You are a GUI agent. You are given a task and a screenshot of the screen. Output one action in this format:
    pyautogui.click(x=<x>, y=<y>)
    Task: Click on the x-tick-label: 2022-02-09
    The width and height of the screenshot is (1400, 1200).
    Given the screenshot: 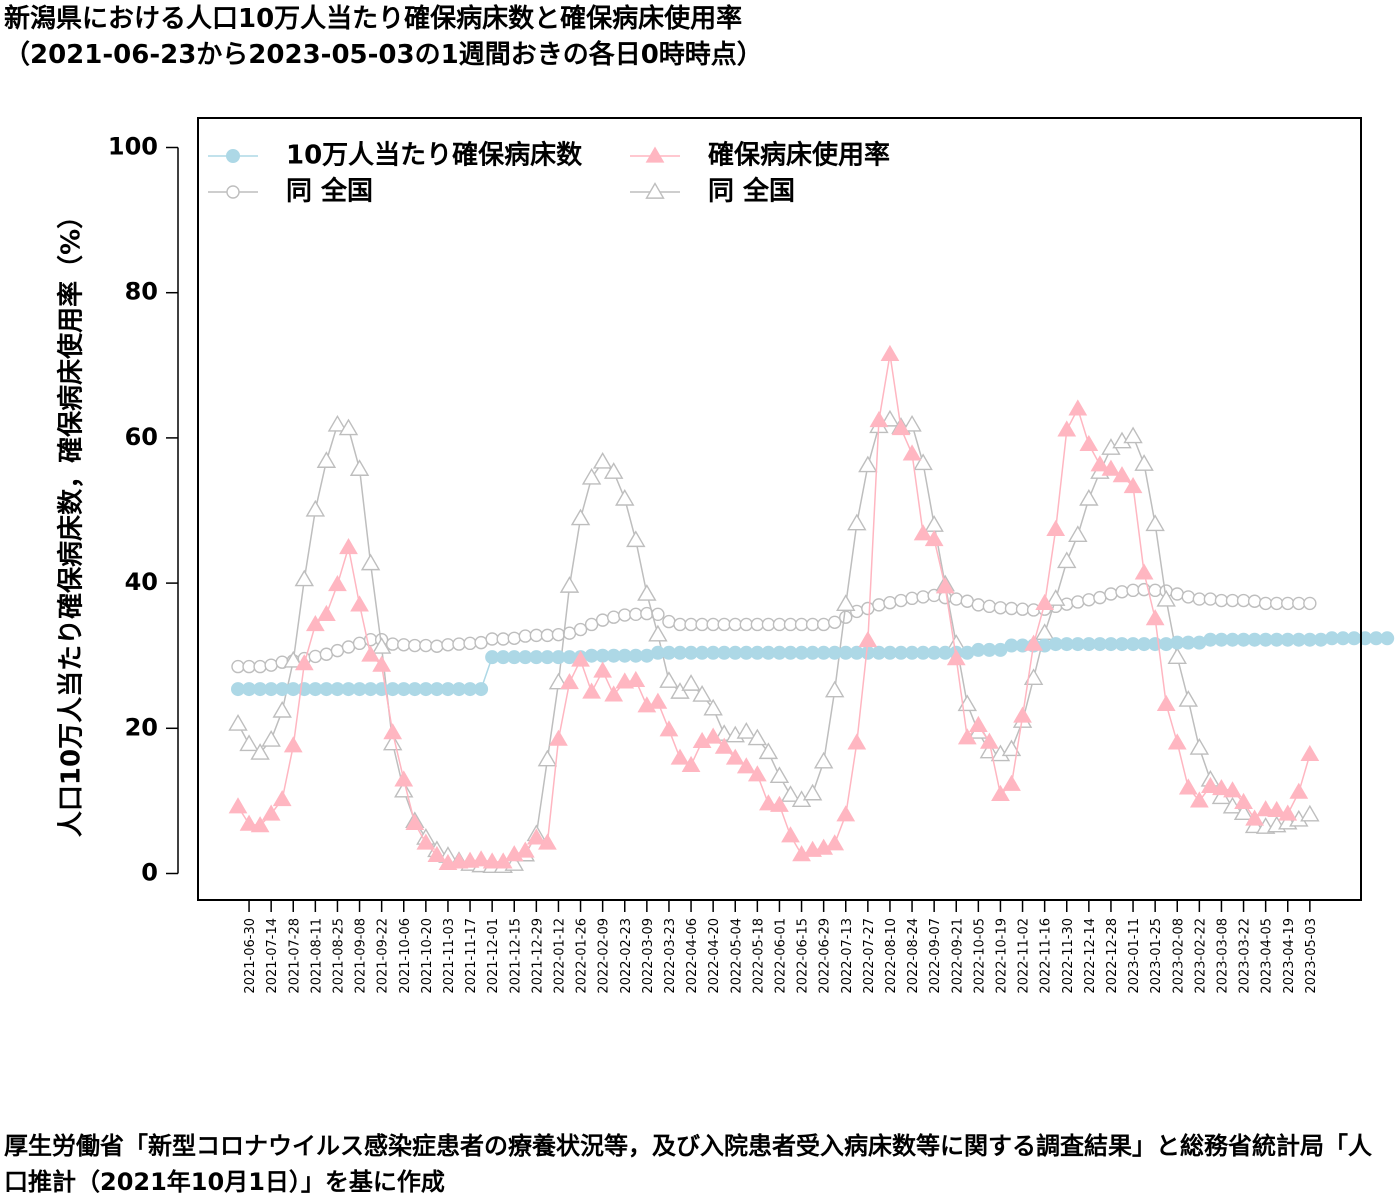 What is the action you would take?
    pyautogui.click(x=604, y=956)
    